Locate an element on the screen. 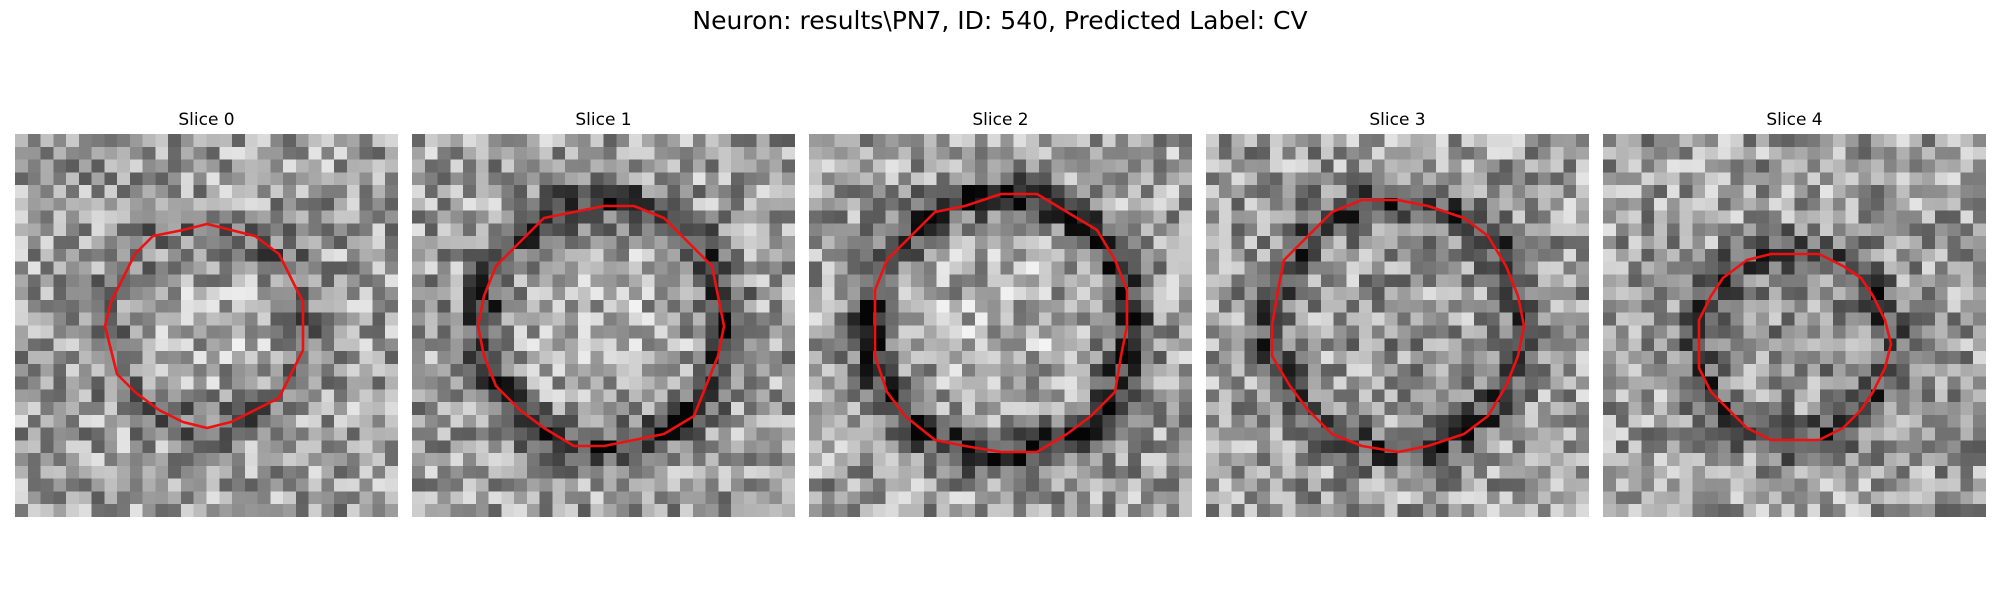  slice-2-panel is located at coordinates (1000, 325).